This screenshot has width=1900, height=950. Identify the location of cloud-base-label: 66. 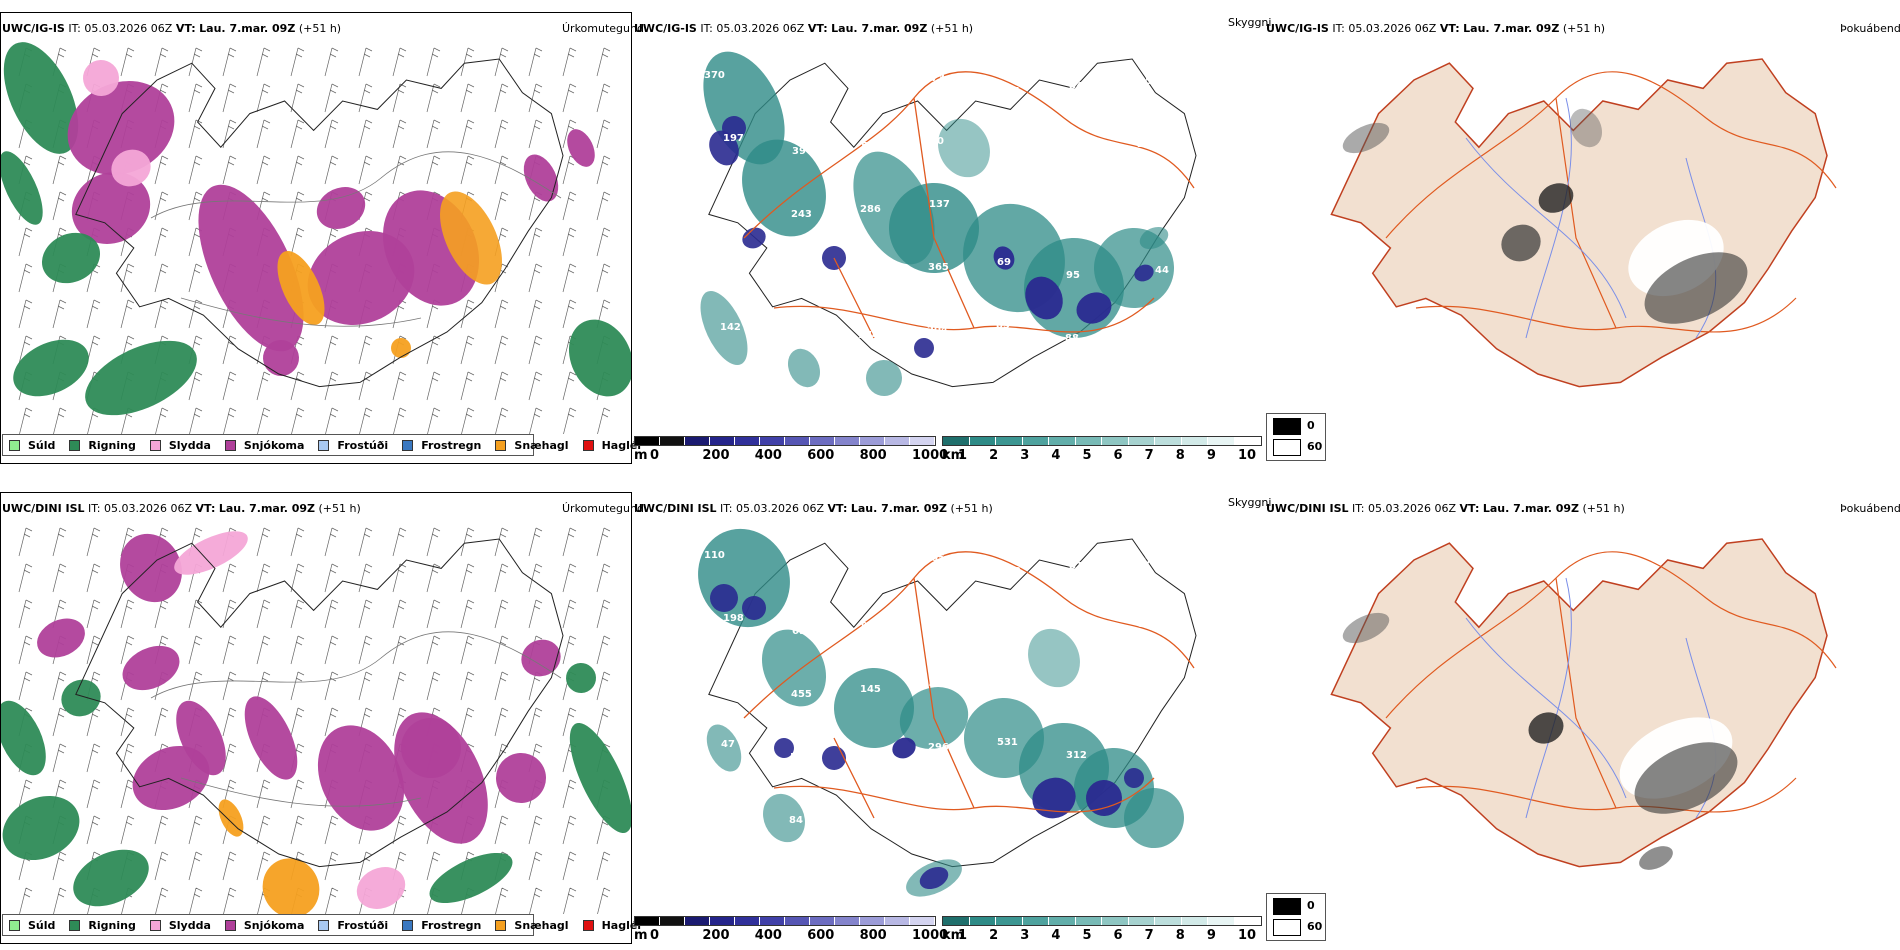
(728, 264).